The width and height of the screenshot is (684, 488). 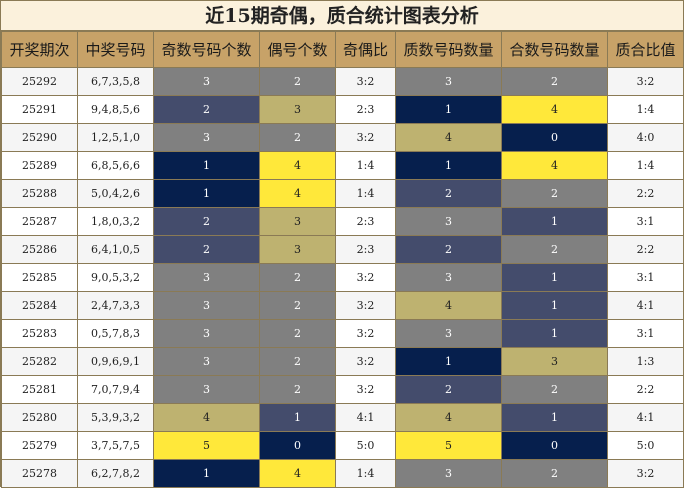 I want to click on table-row: 25284 2,4,7,3,3 3 2 3:2 4 1 4:1, so click(x=342, y=305).